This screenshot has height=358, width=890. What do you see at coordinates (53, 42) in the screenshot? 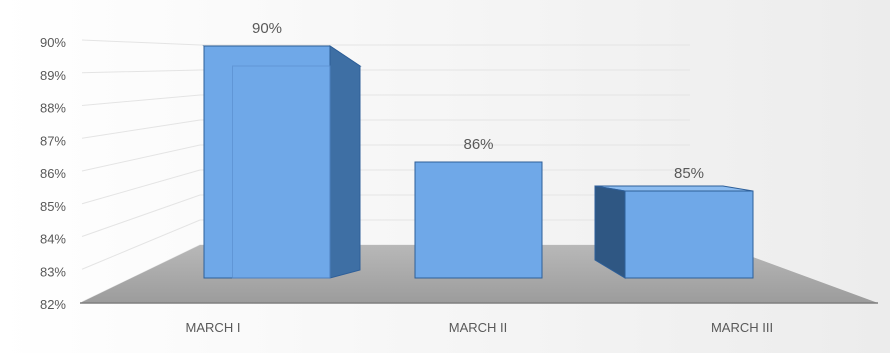
I see `y-tick-label: 90%` at bounding box center [53, 42].